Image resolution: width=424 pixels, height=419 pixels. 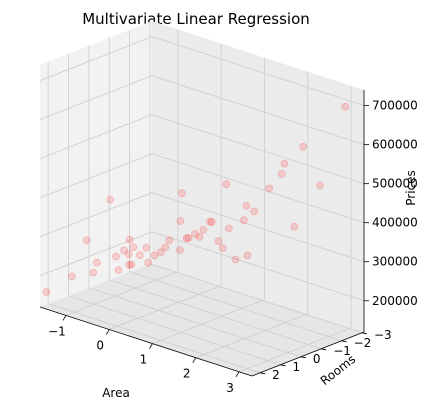 I want to click on z-tick-label: 600000, so click(x=395, y=145).